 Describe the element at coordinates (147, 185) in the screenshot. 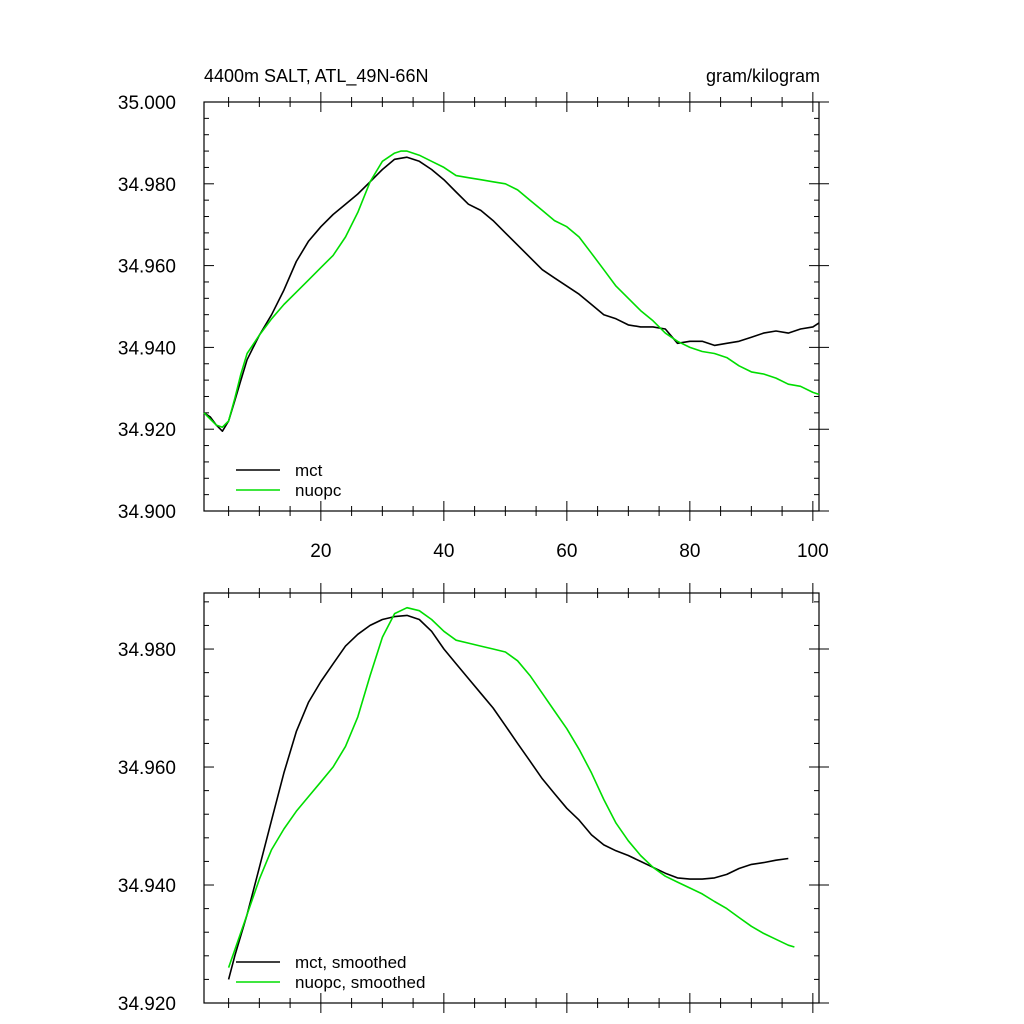

I see `top-y-tick-label: 34.980` at that location.